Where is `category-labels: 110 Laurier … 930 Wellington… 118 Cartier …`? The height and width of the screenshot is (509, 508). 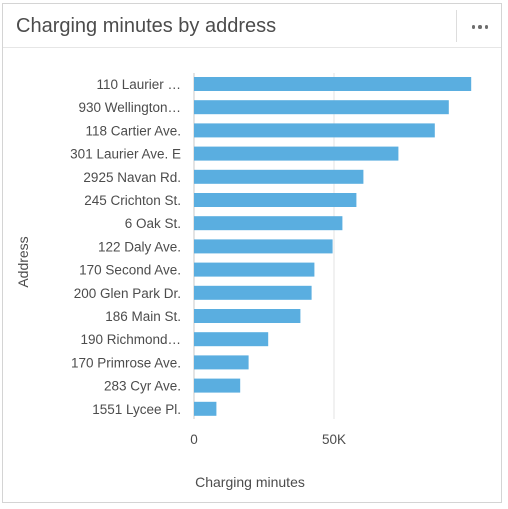
category-labels: 110 Laurier … 930 Wellington… 118 Cartier … is located at coordinates (125, 247).